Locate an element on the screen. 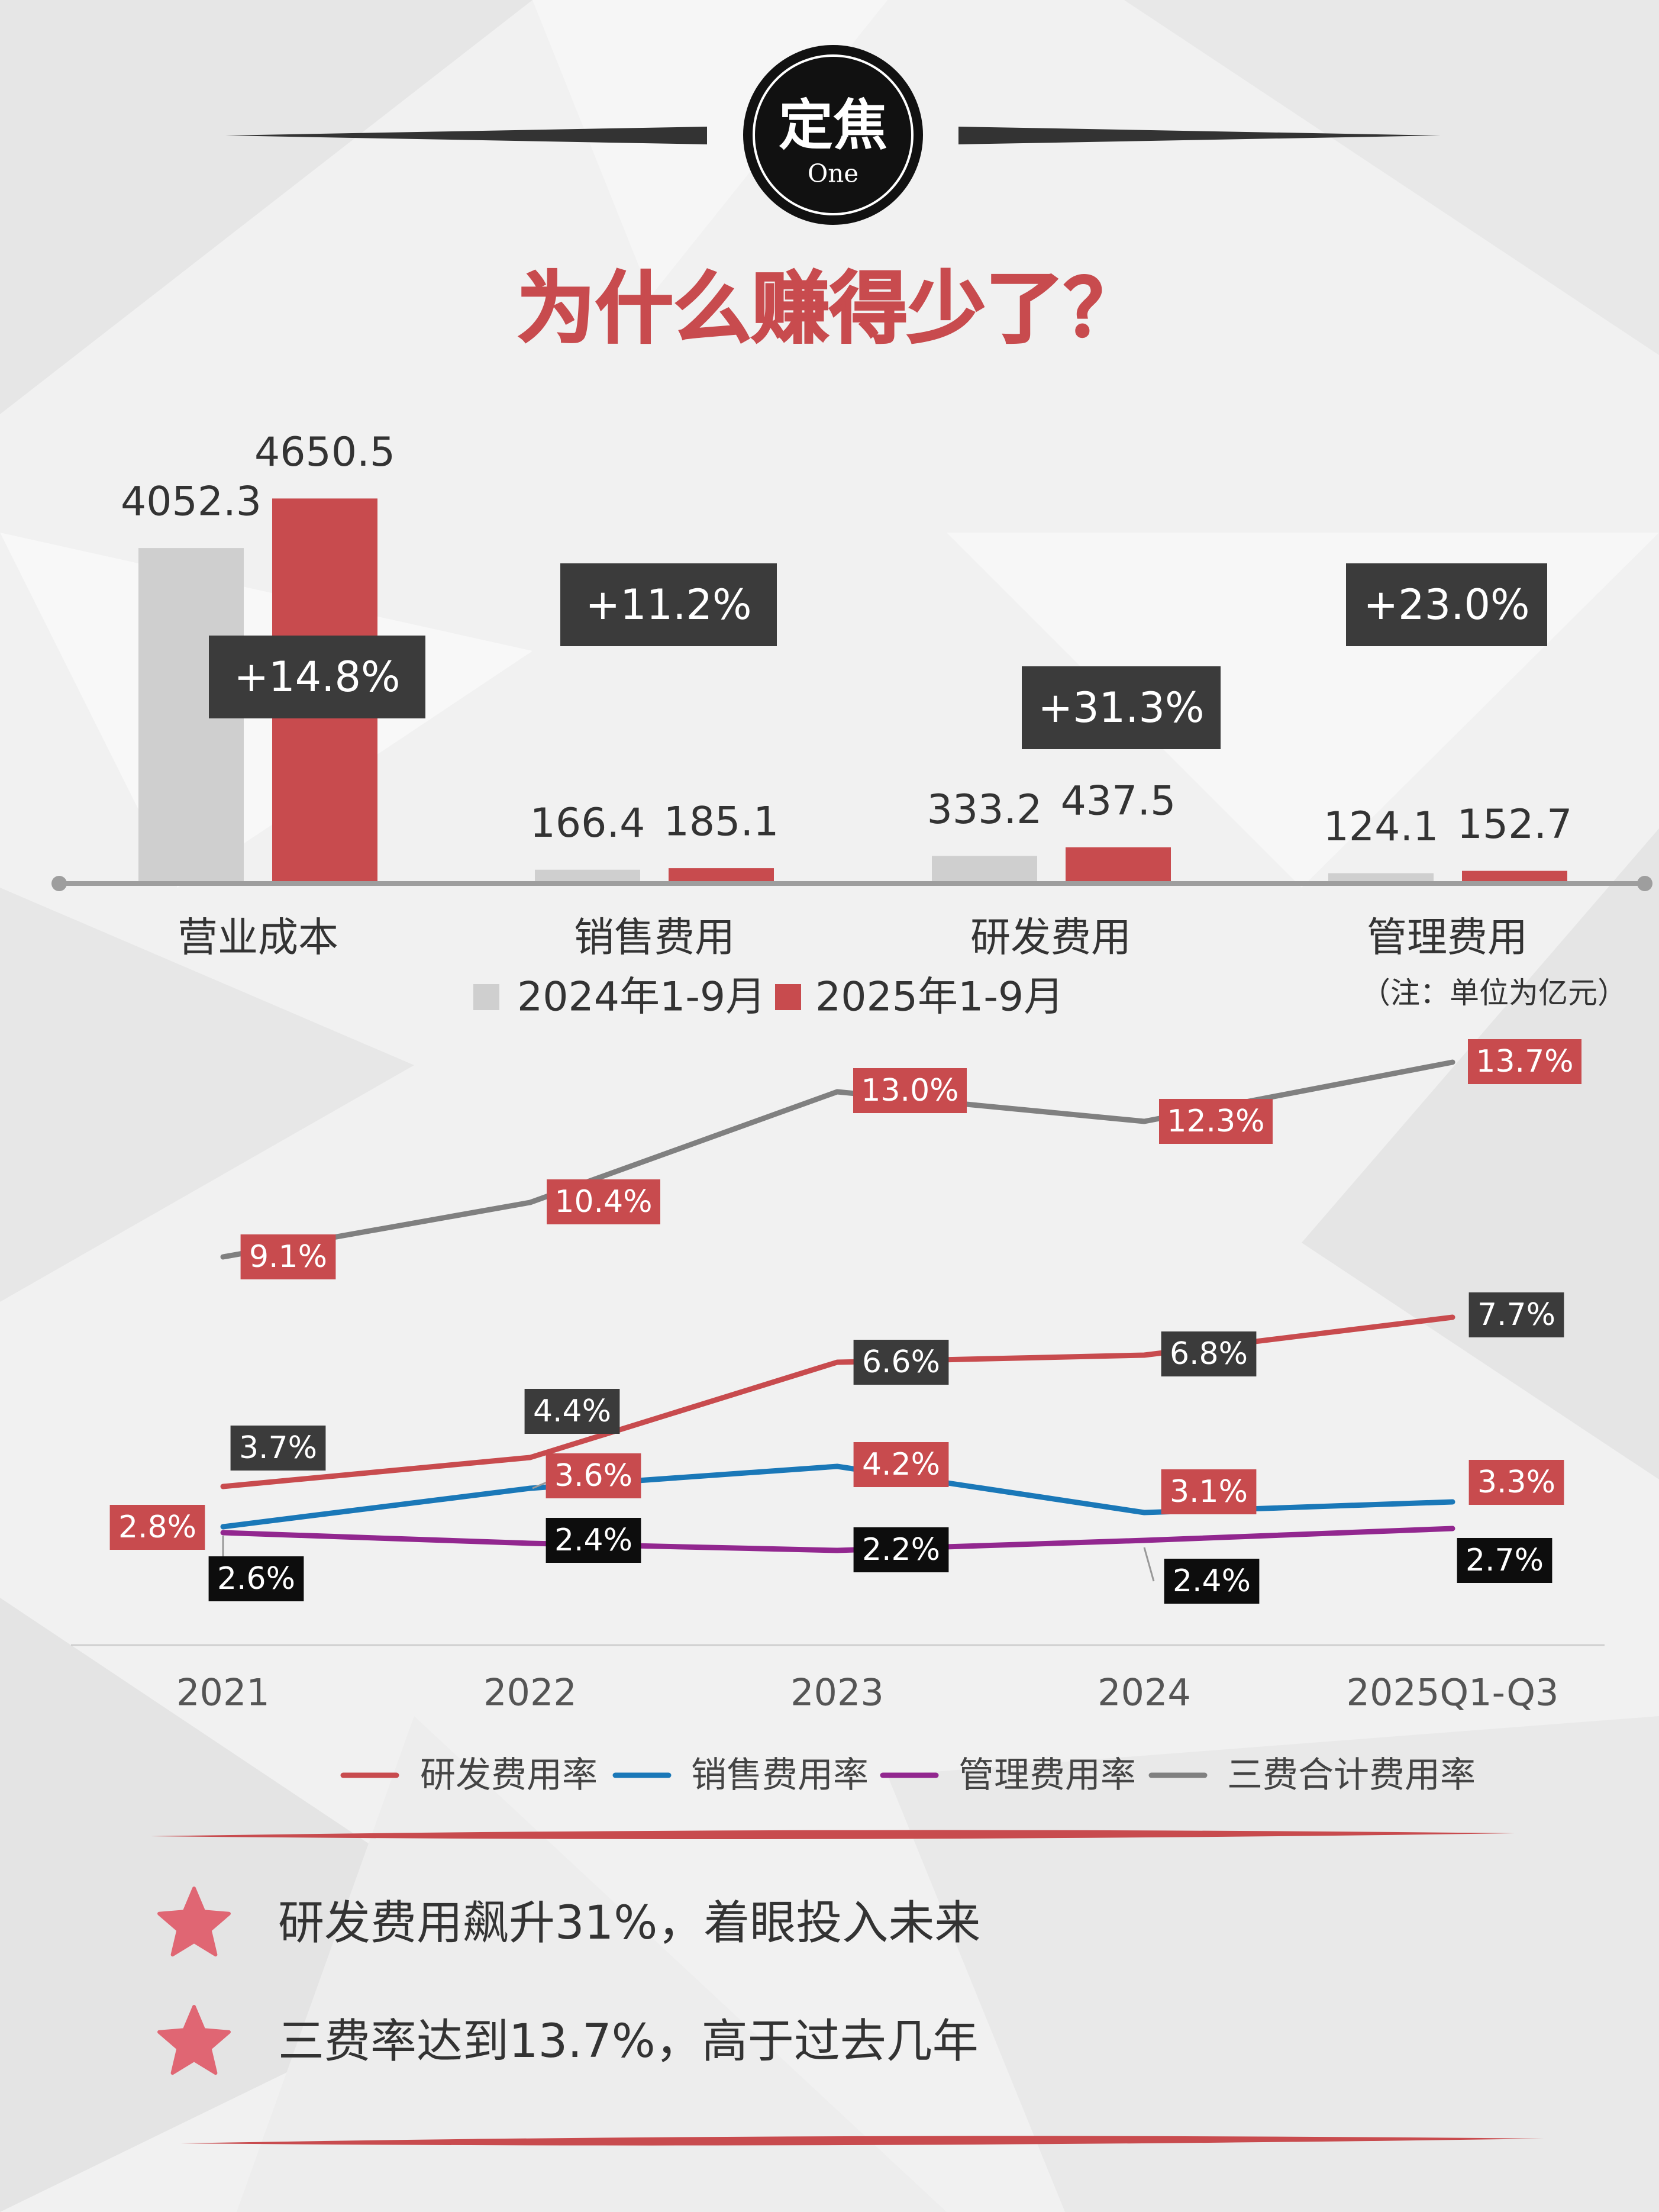  growth-label: +31.3% is located at coordinates (1121, 707).